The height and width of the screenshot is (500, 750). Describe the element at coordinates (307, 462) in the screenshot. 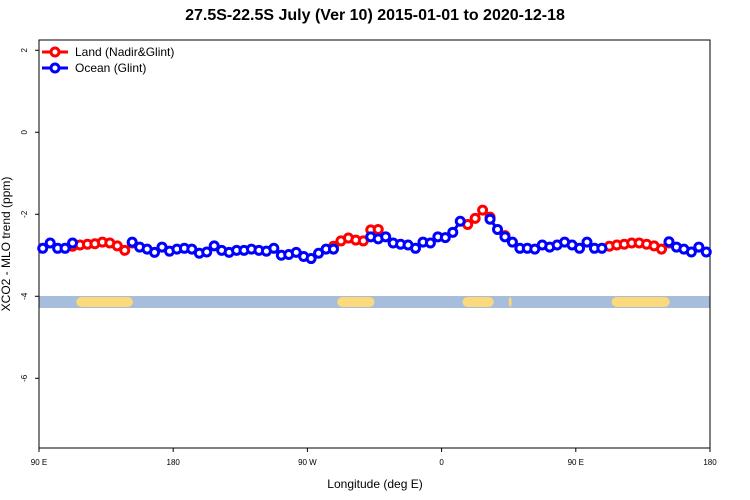

I see `x-tick-label: 90 W` at that location.